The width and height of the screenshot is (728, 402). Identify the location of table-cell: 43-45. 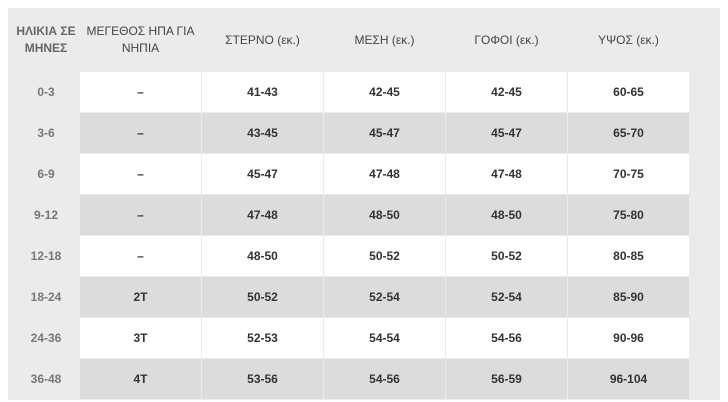
(262, 133).